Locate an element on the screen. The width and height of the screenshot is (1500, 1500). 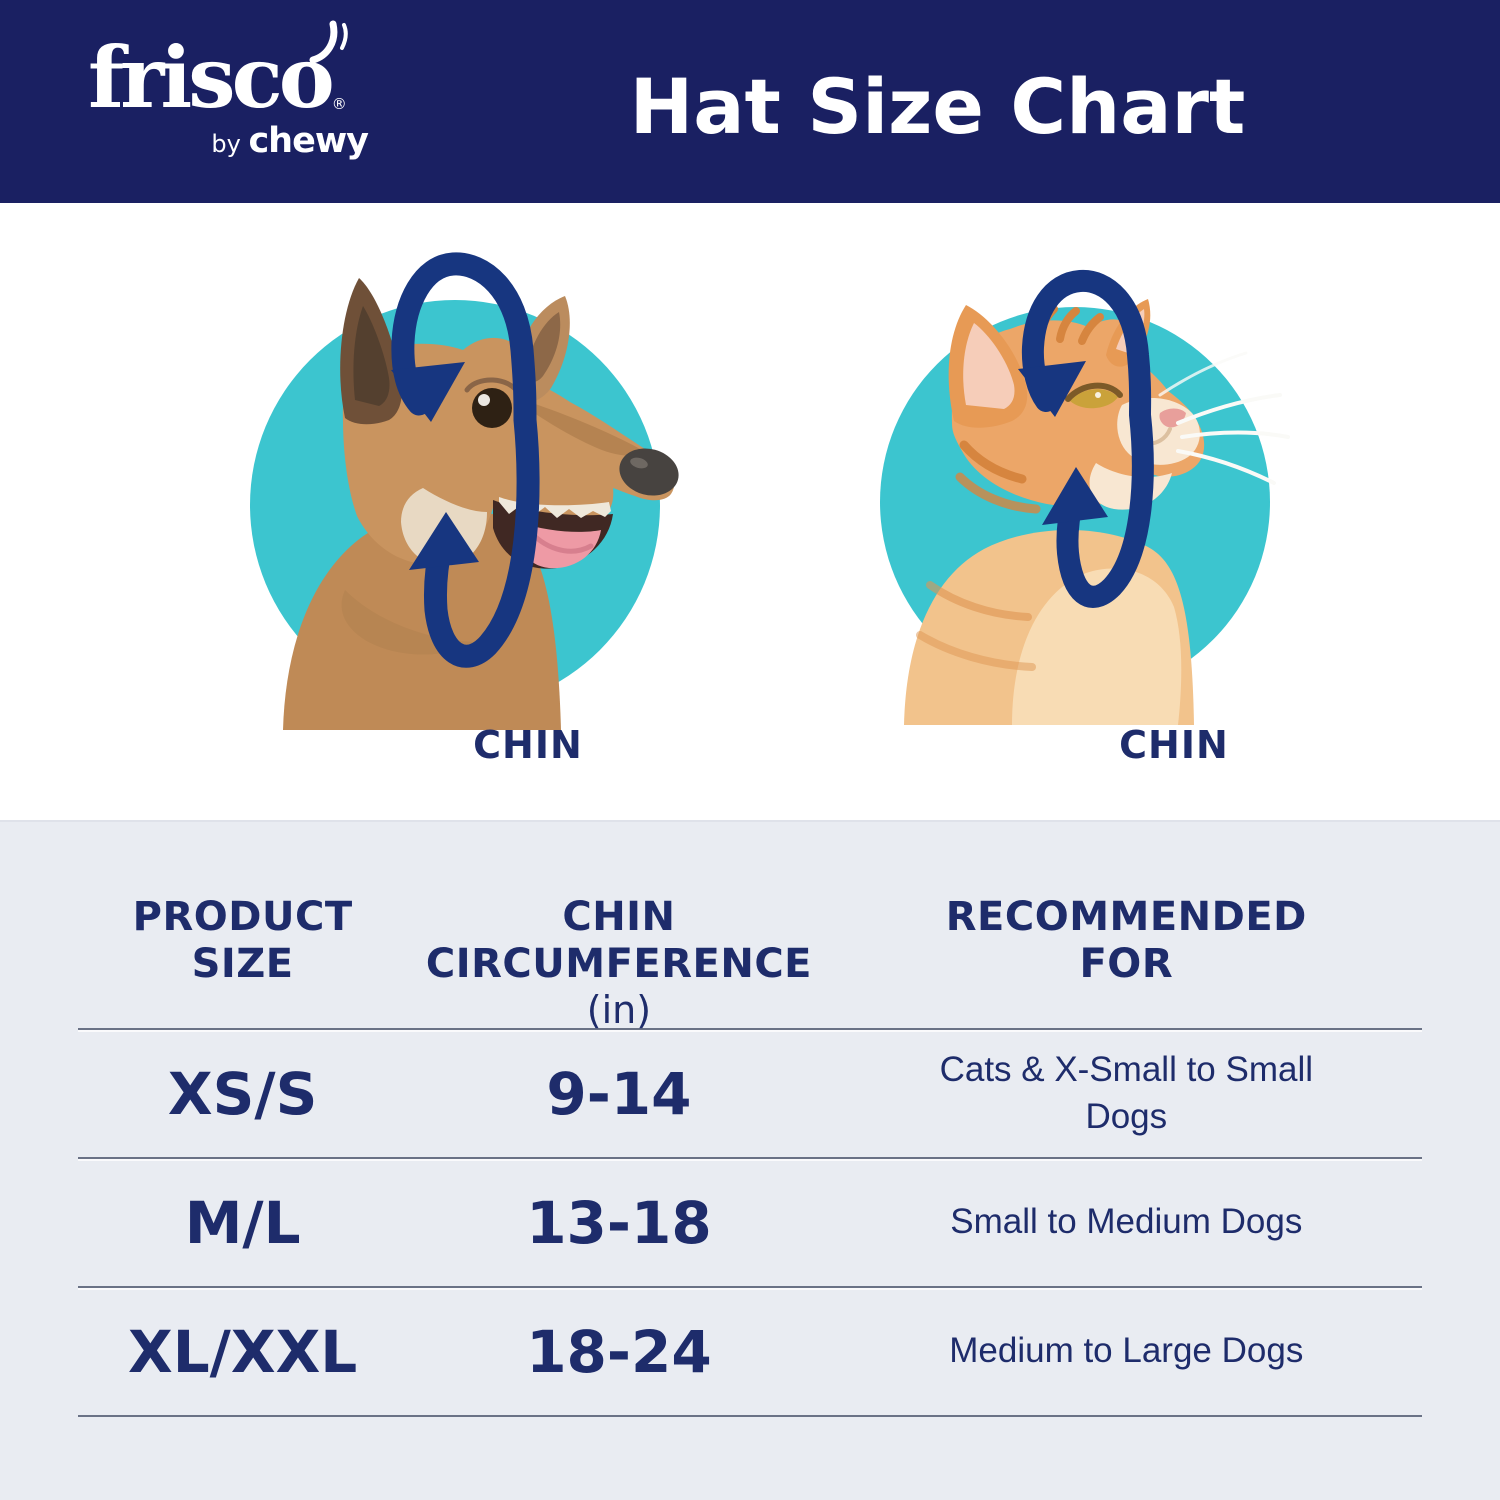
cat-photo-illustration is located at coordinates (1085, 497).